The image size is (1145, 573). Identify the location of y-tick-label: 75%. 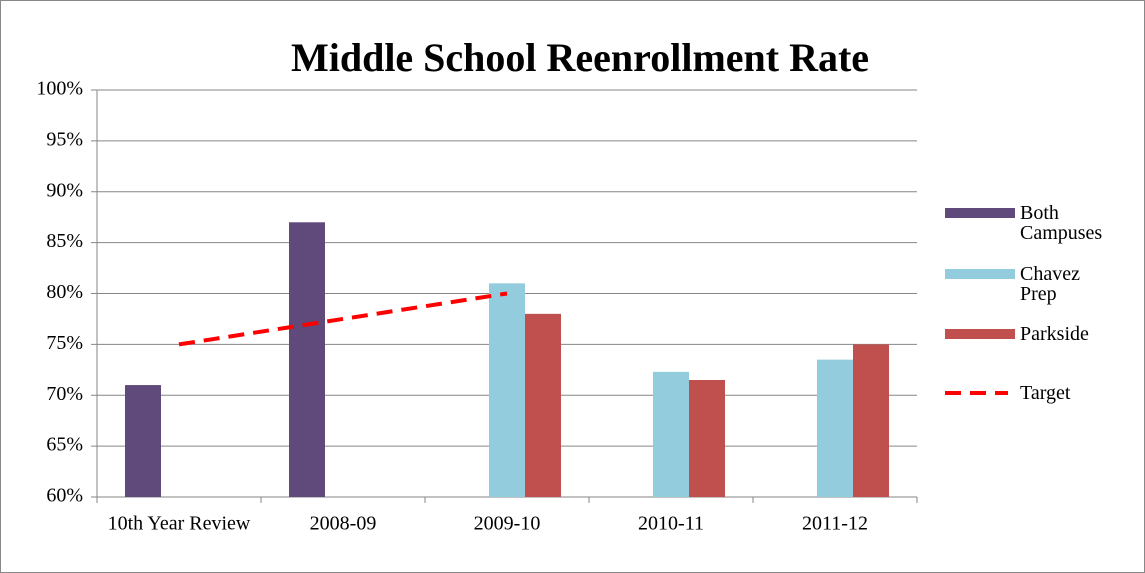
(64, 343).